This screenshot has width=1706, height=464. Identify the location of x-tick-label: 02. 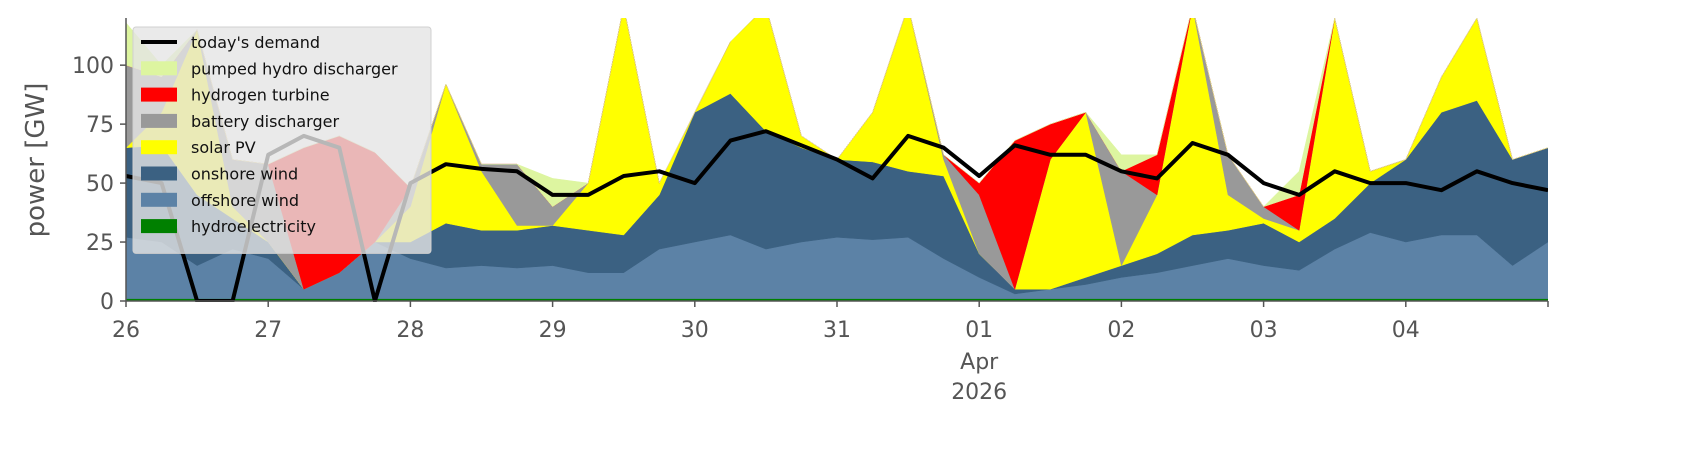
(1121, 330).